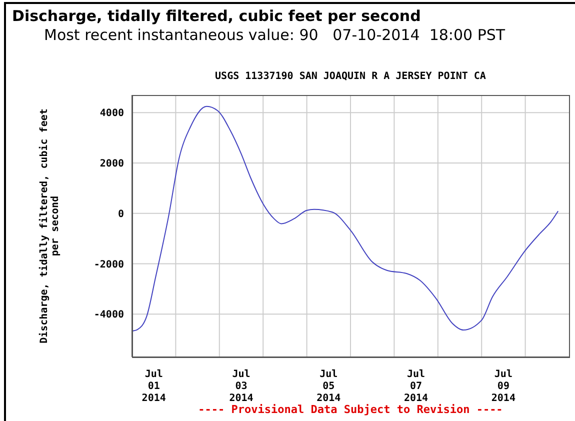 This screenshot has width=575, height=421. What do you see at coordinates (154, 386) in the screenshot?
I see `x-tick-label: Jul 01 2014` at bounding box center [154, 386].